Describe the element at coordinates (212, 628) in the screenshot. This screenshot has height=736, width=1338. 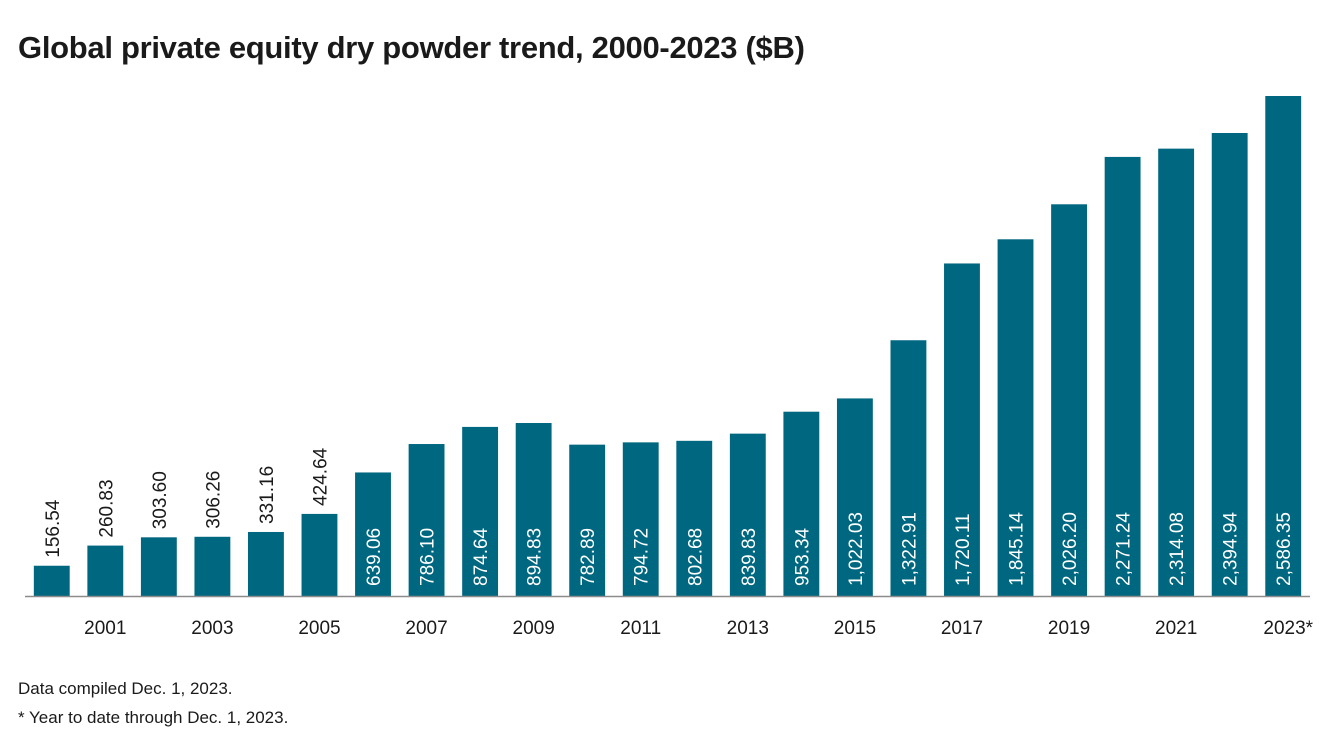
I see `x-tick-2003: 2003` at that location.